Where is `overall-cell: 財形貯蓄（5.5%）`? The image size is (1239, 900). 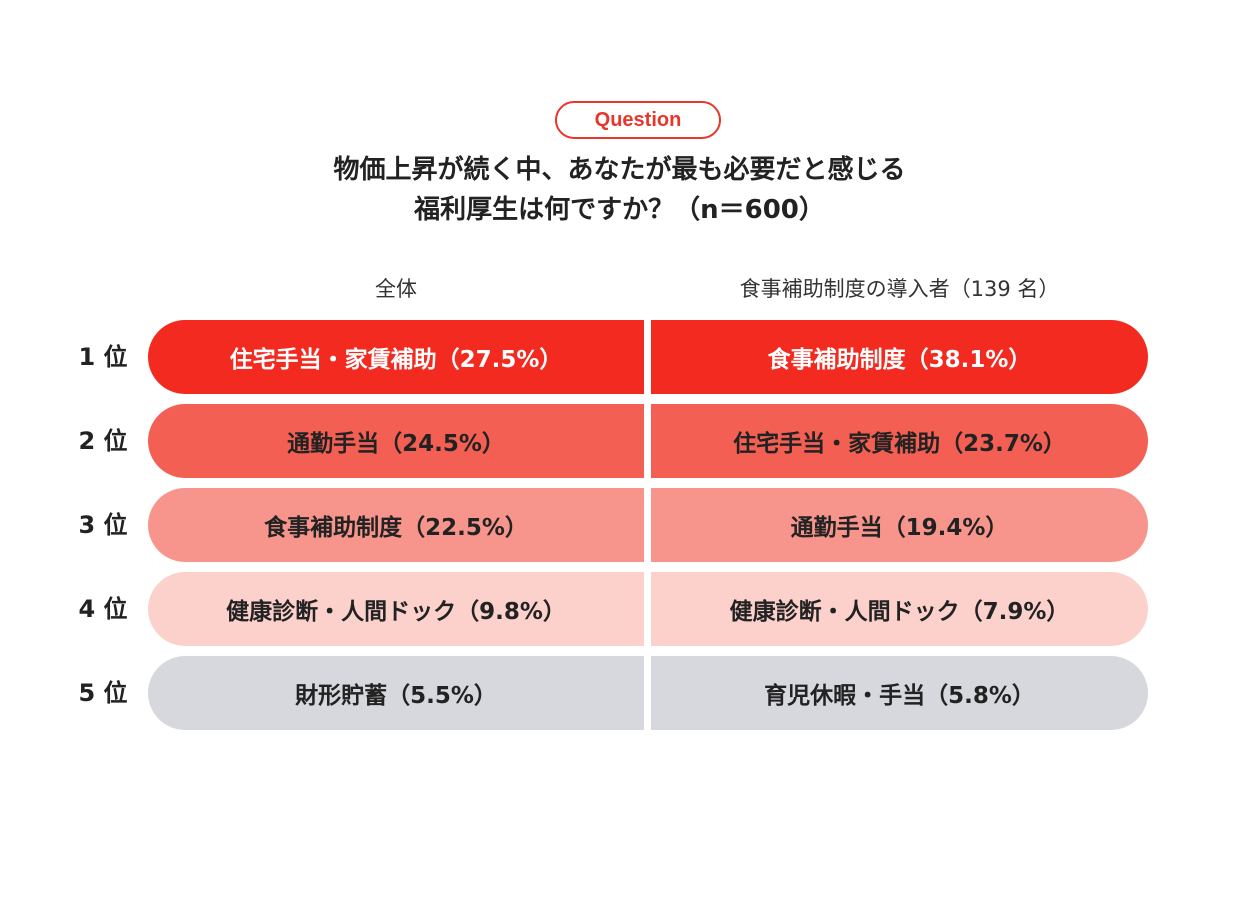 overall-cell: 財形貯蓄（5.5%） is located at coordinates (396, 693).